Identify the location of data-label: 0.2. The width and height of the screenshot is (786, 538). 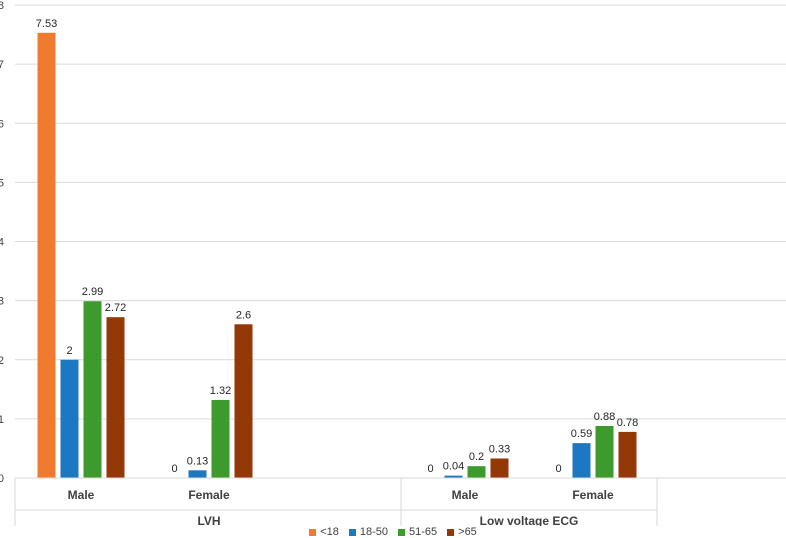
(476, 457).